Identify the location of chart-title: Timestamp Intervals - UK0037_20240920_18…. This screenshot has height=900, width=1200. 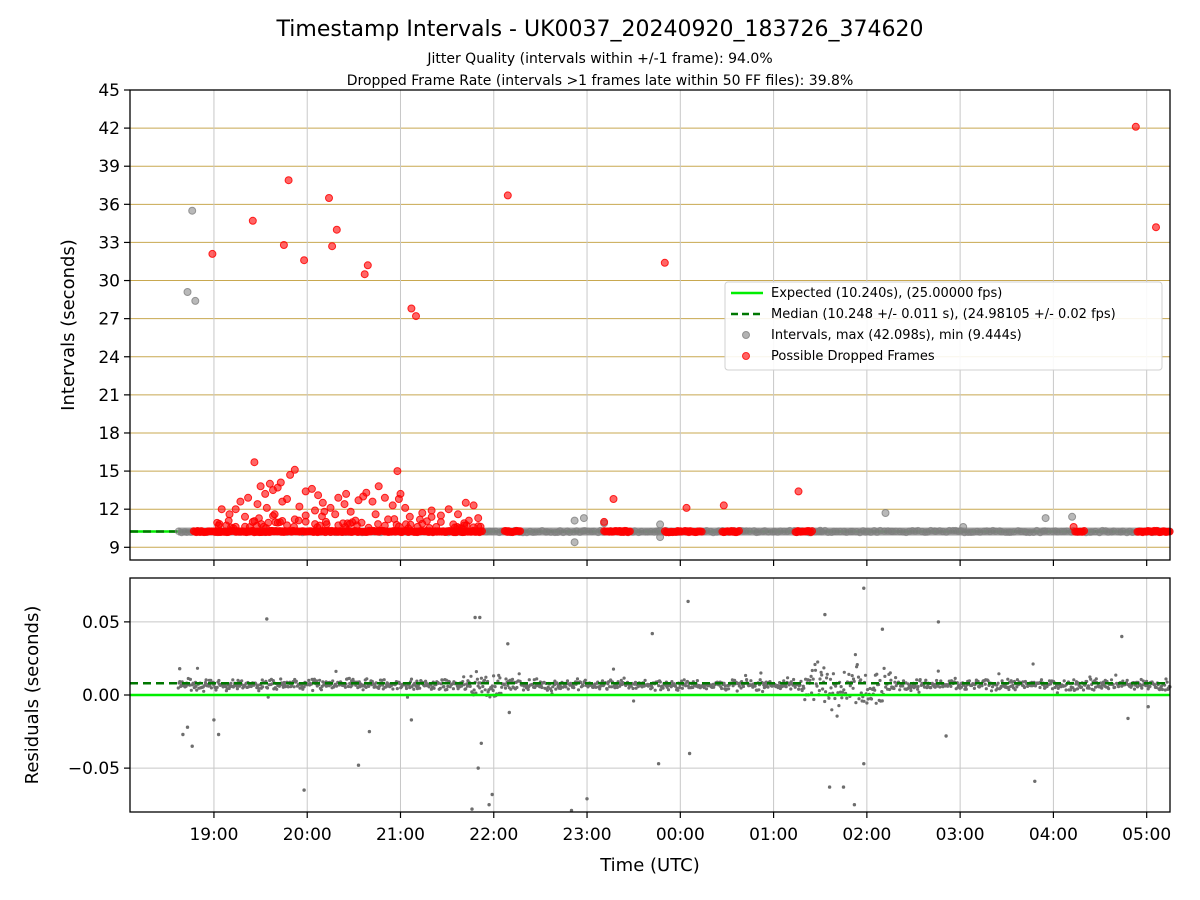
(600, 29).